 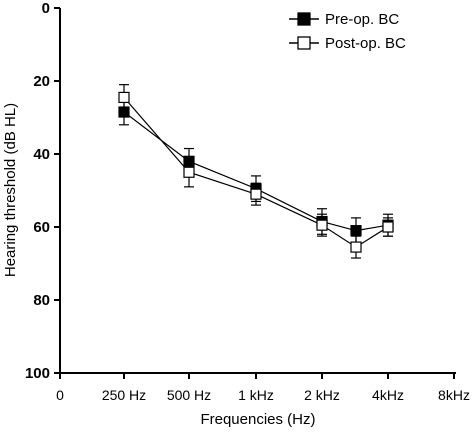 I want to click on x-tick-label: 500 Hz, so click(x=189, y=395).